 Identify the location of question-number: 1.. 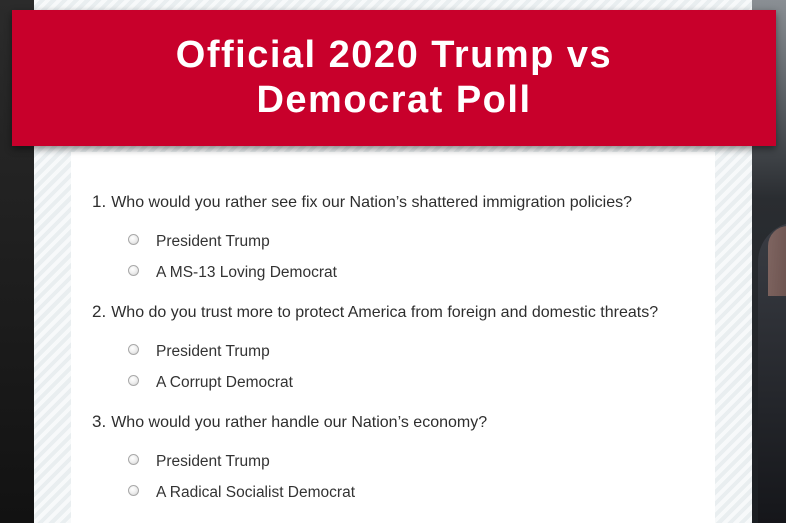
(99, 201).